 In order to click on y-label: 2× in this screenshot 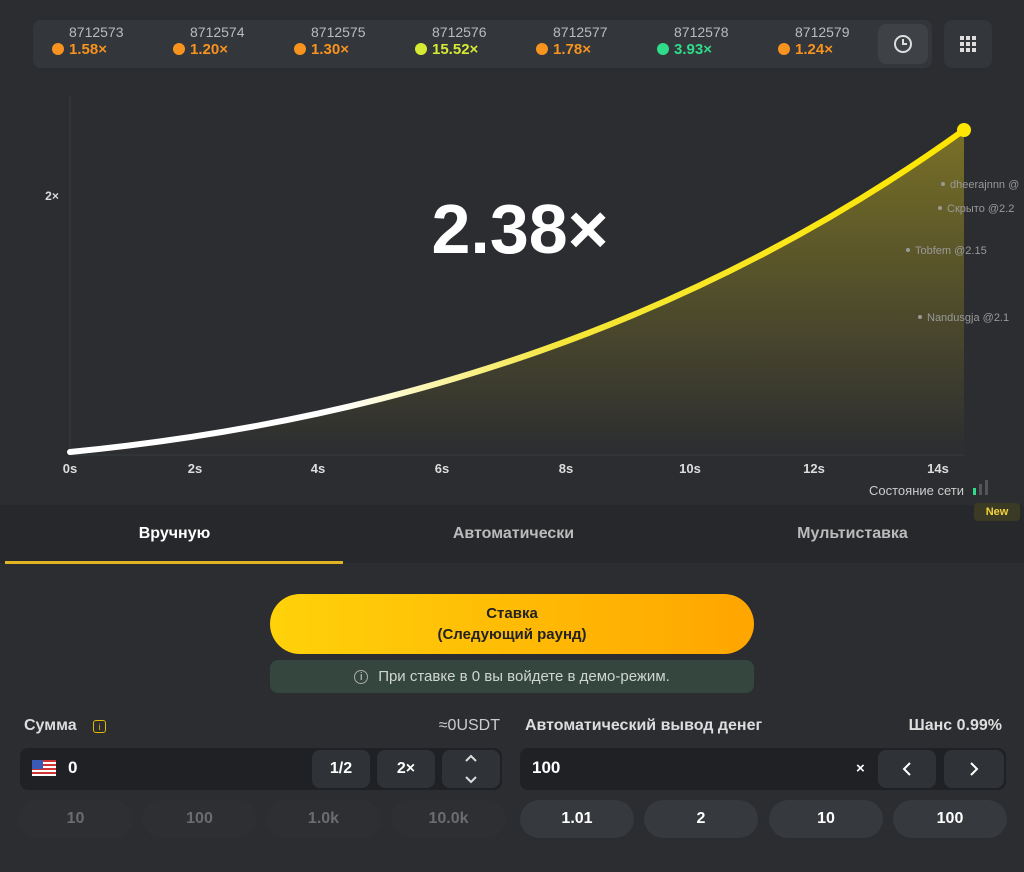, I will do `click(52, 196)`.